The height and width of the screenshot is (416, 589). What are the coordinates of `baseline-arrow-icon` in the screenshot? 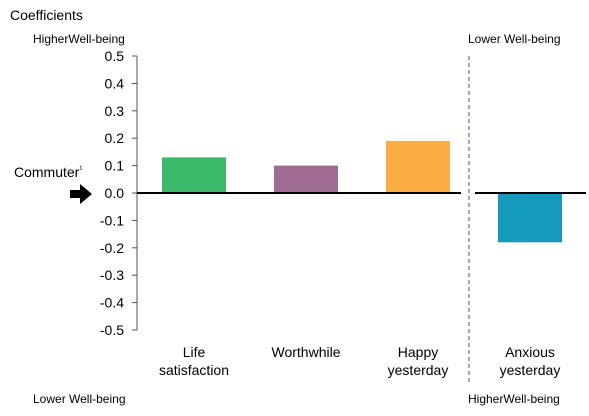 It's located at (81, 194).